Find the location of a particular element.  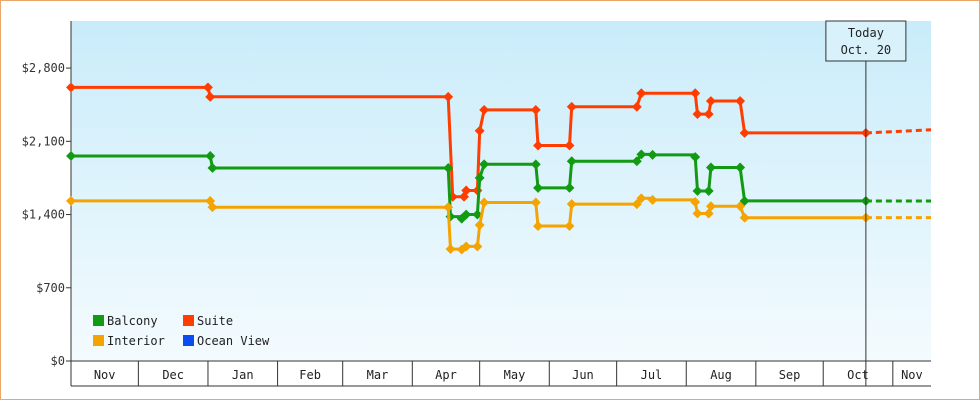

y-tick-label: $1,400 is located at coordinates (43, 215).